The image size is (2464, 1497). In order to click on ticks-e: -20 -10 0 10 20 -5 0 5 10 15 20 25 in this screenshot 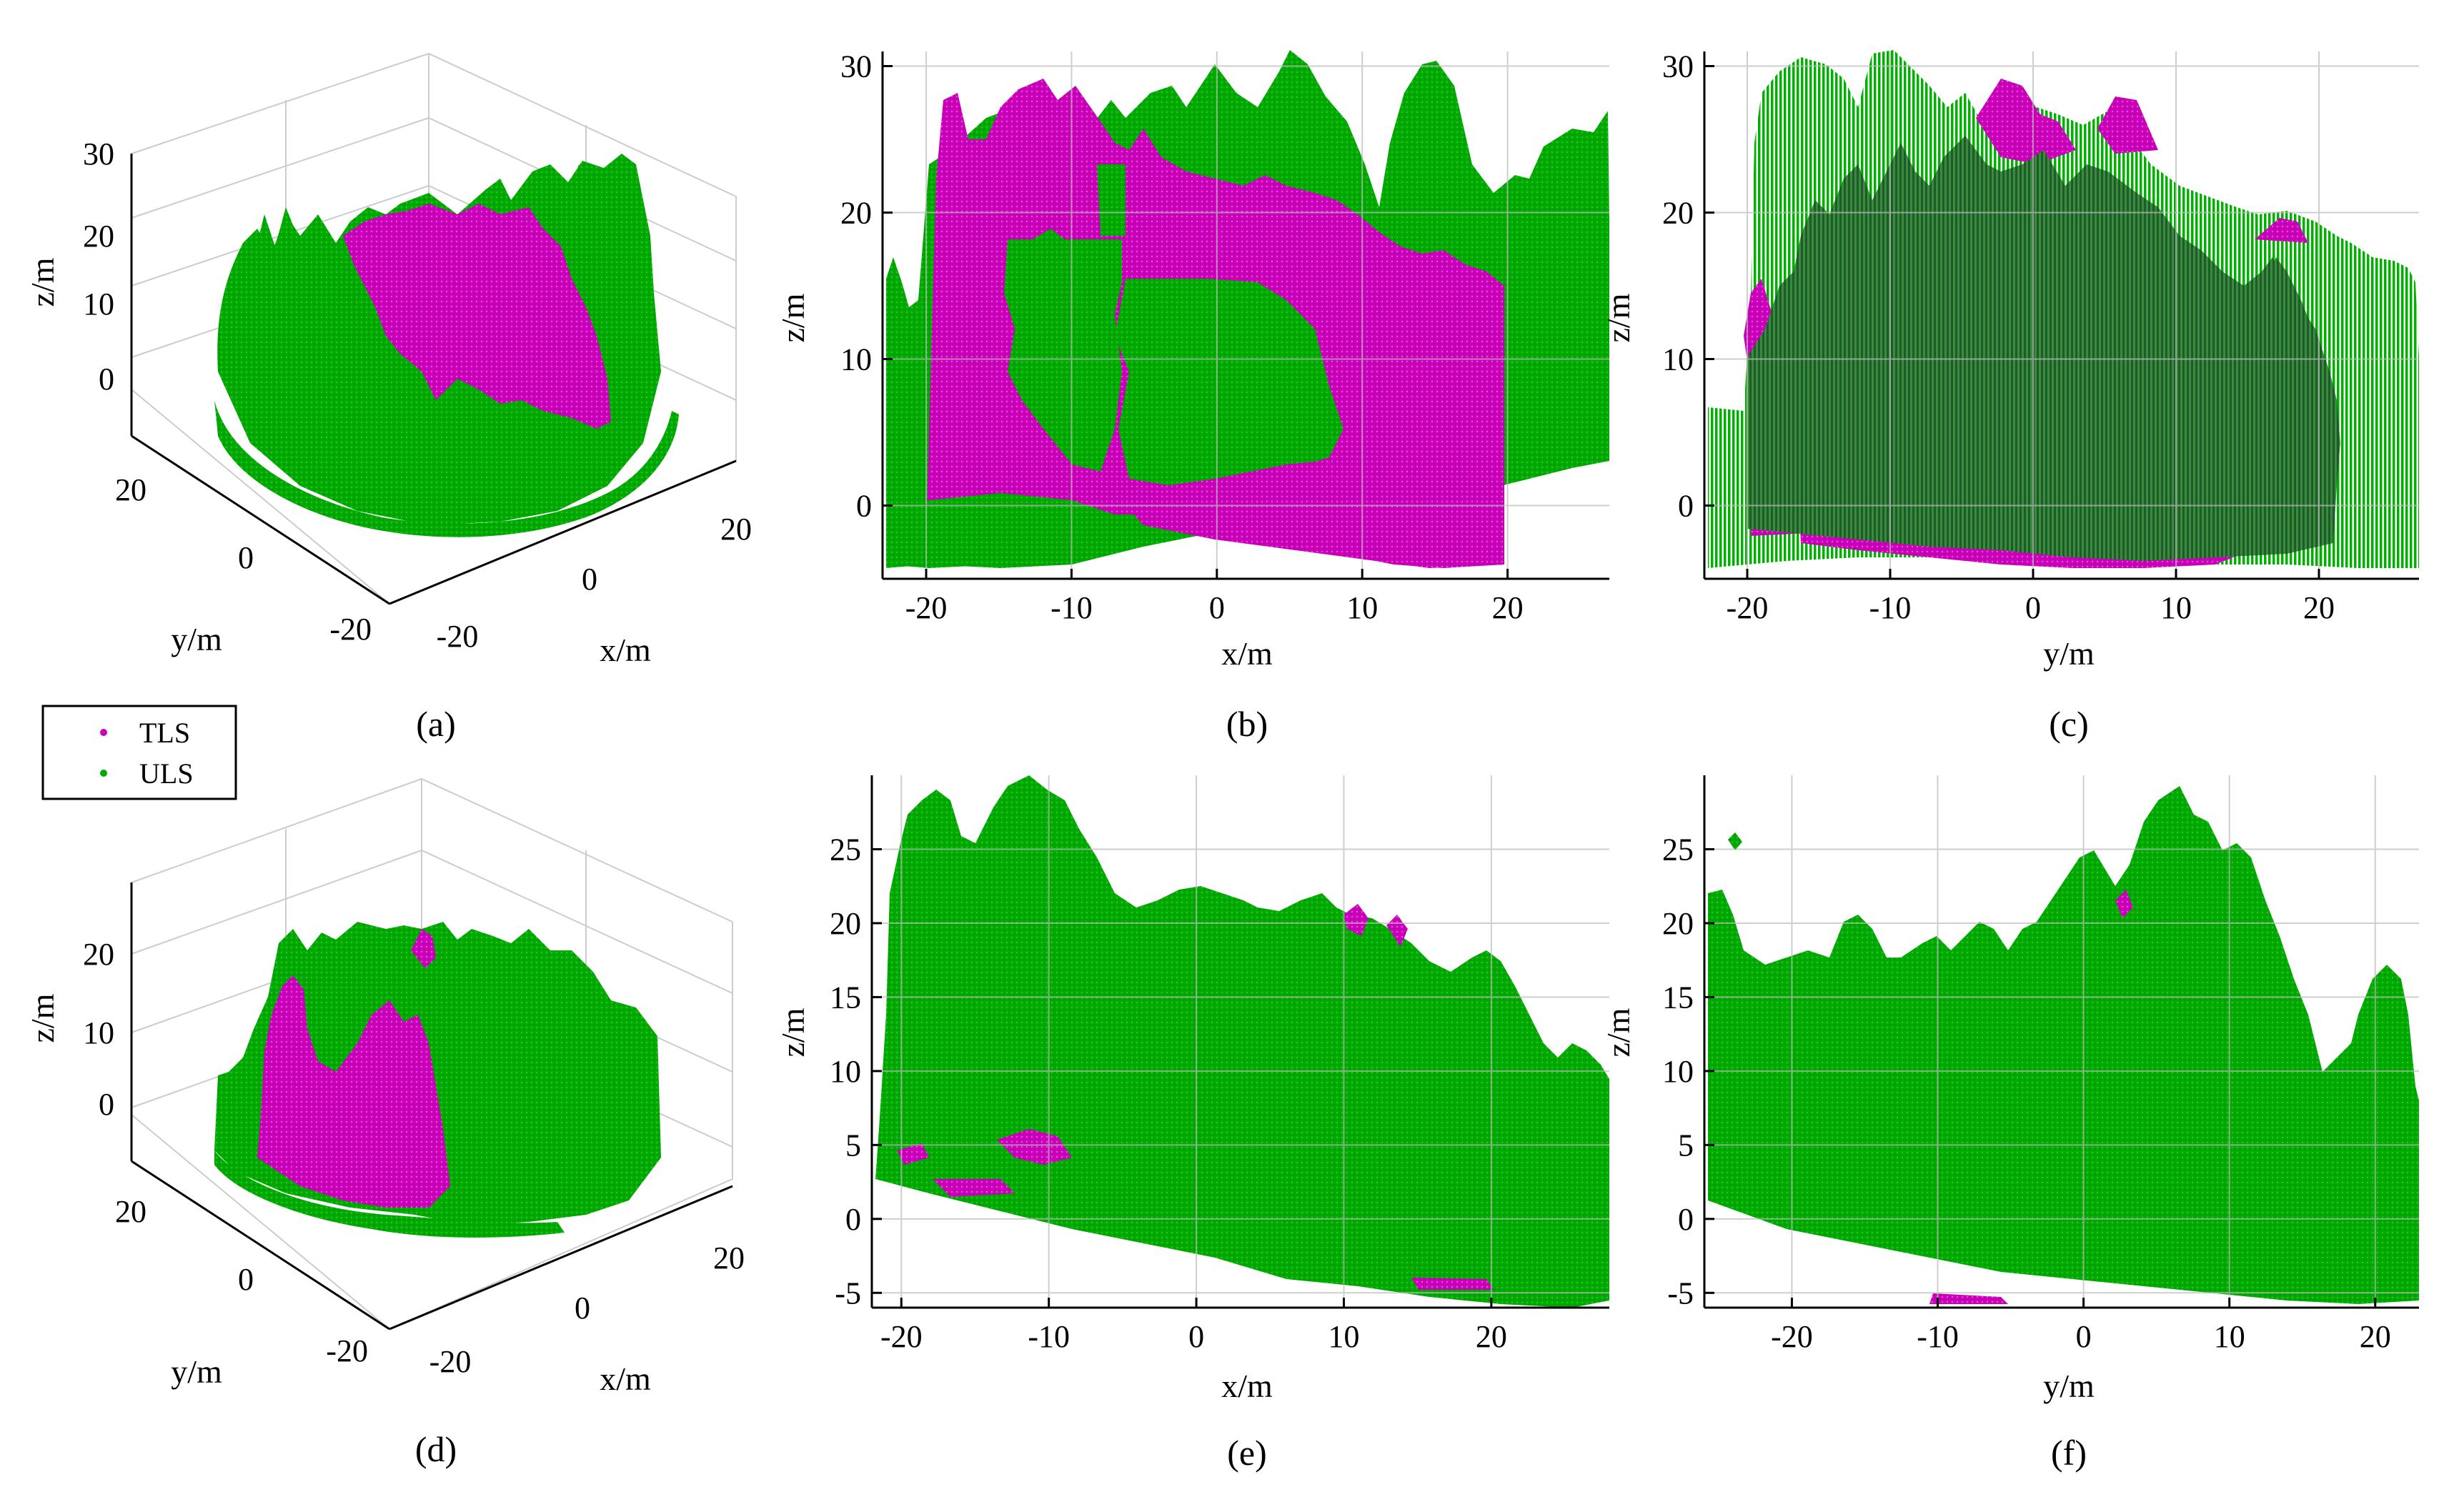, I will do `click(1168, 1093)`.